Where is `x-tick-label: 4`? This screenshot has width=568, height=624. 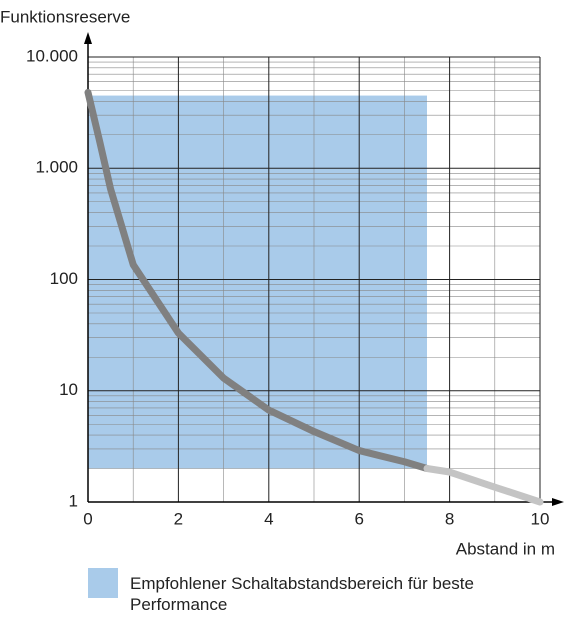 x-tick-label: 4 is located at coordinates (268, 518).